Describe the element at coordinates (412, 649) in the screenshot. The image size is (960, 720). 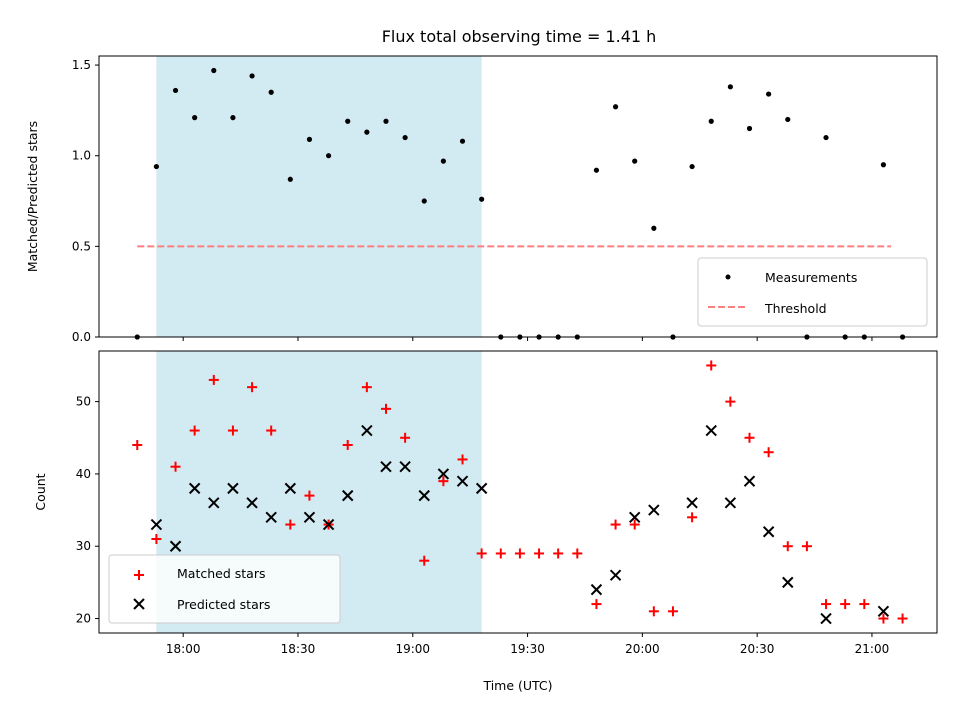
I see `x-tick-label: 19:00` at that location.